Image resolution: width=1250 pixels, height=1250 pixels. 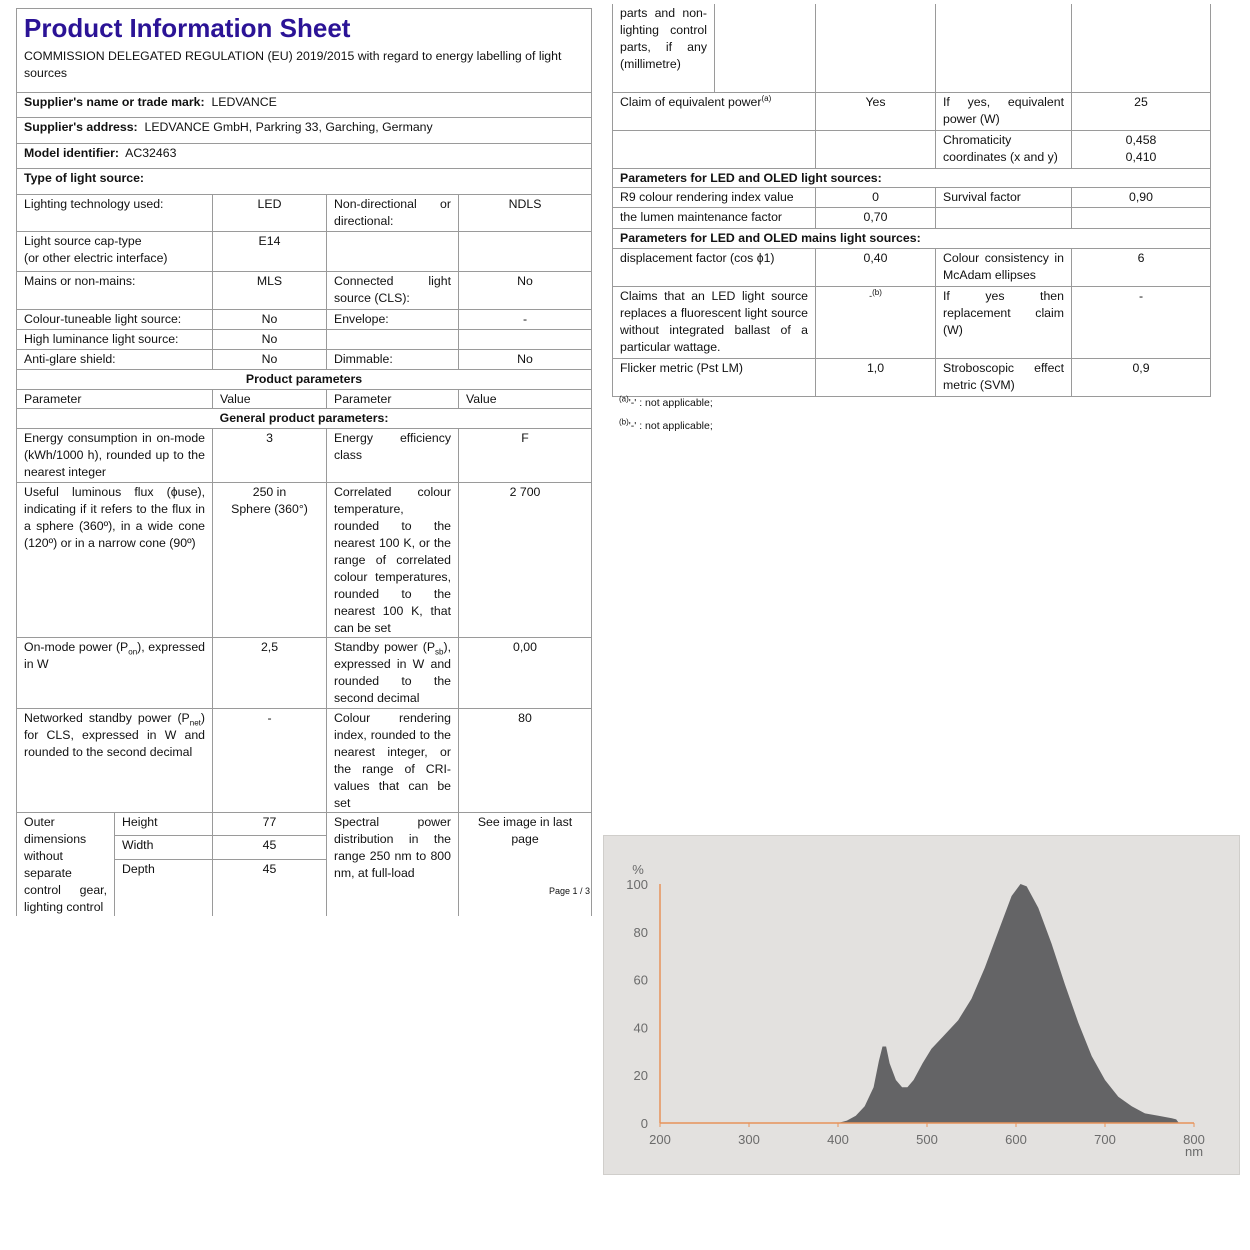 I want to click on param-value: 0, so click(x=875, y=197).